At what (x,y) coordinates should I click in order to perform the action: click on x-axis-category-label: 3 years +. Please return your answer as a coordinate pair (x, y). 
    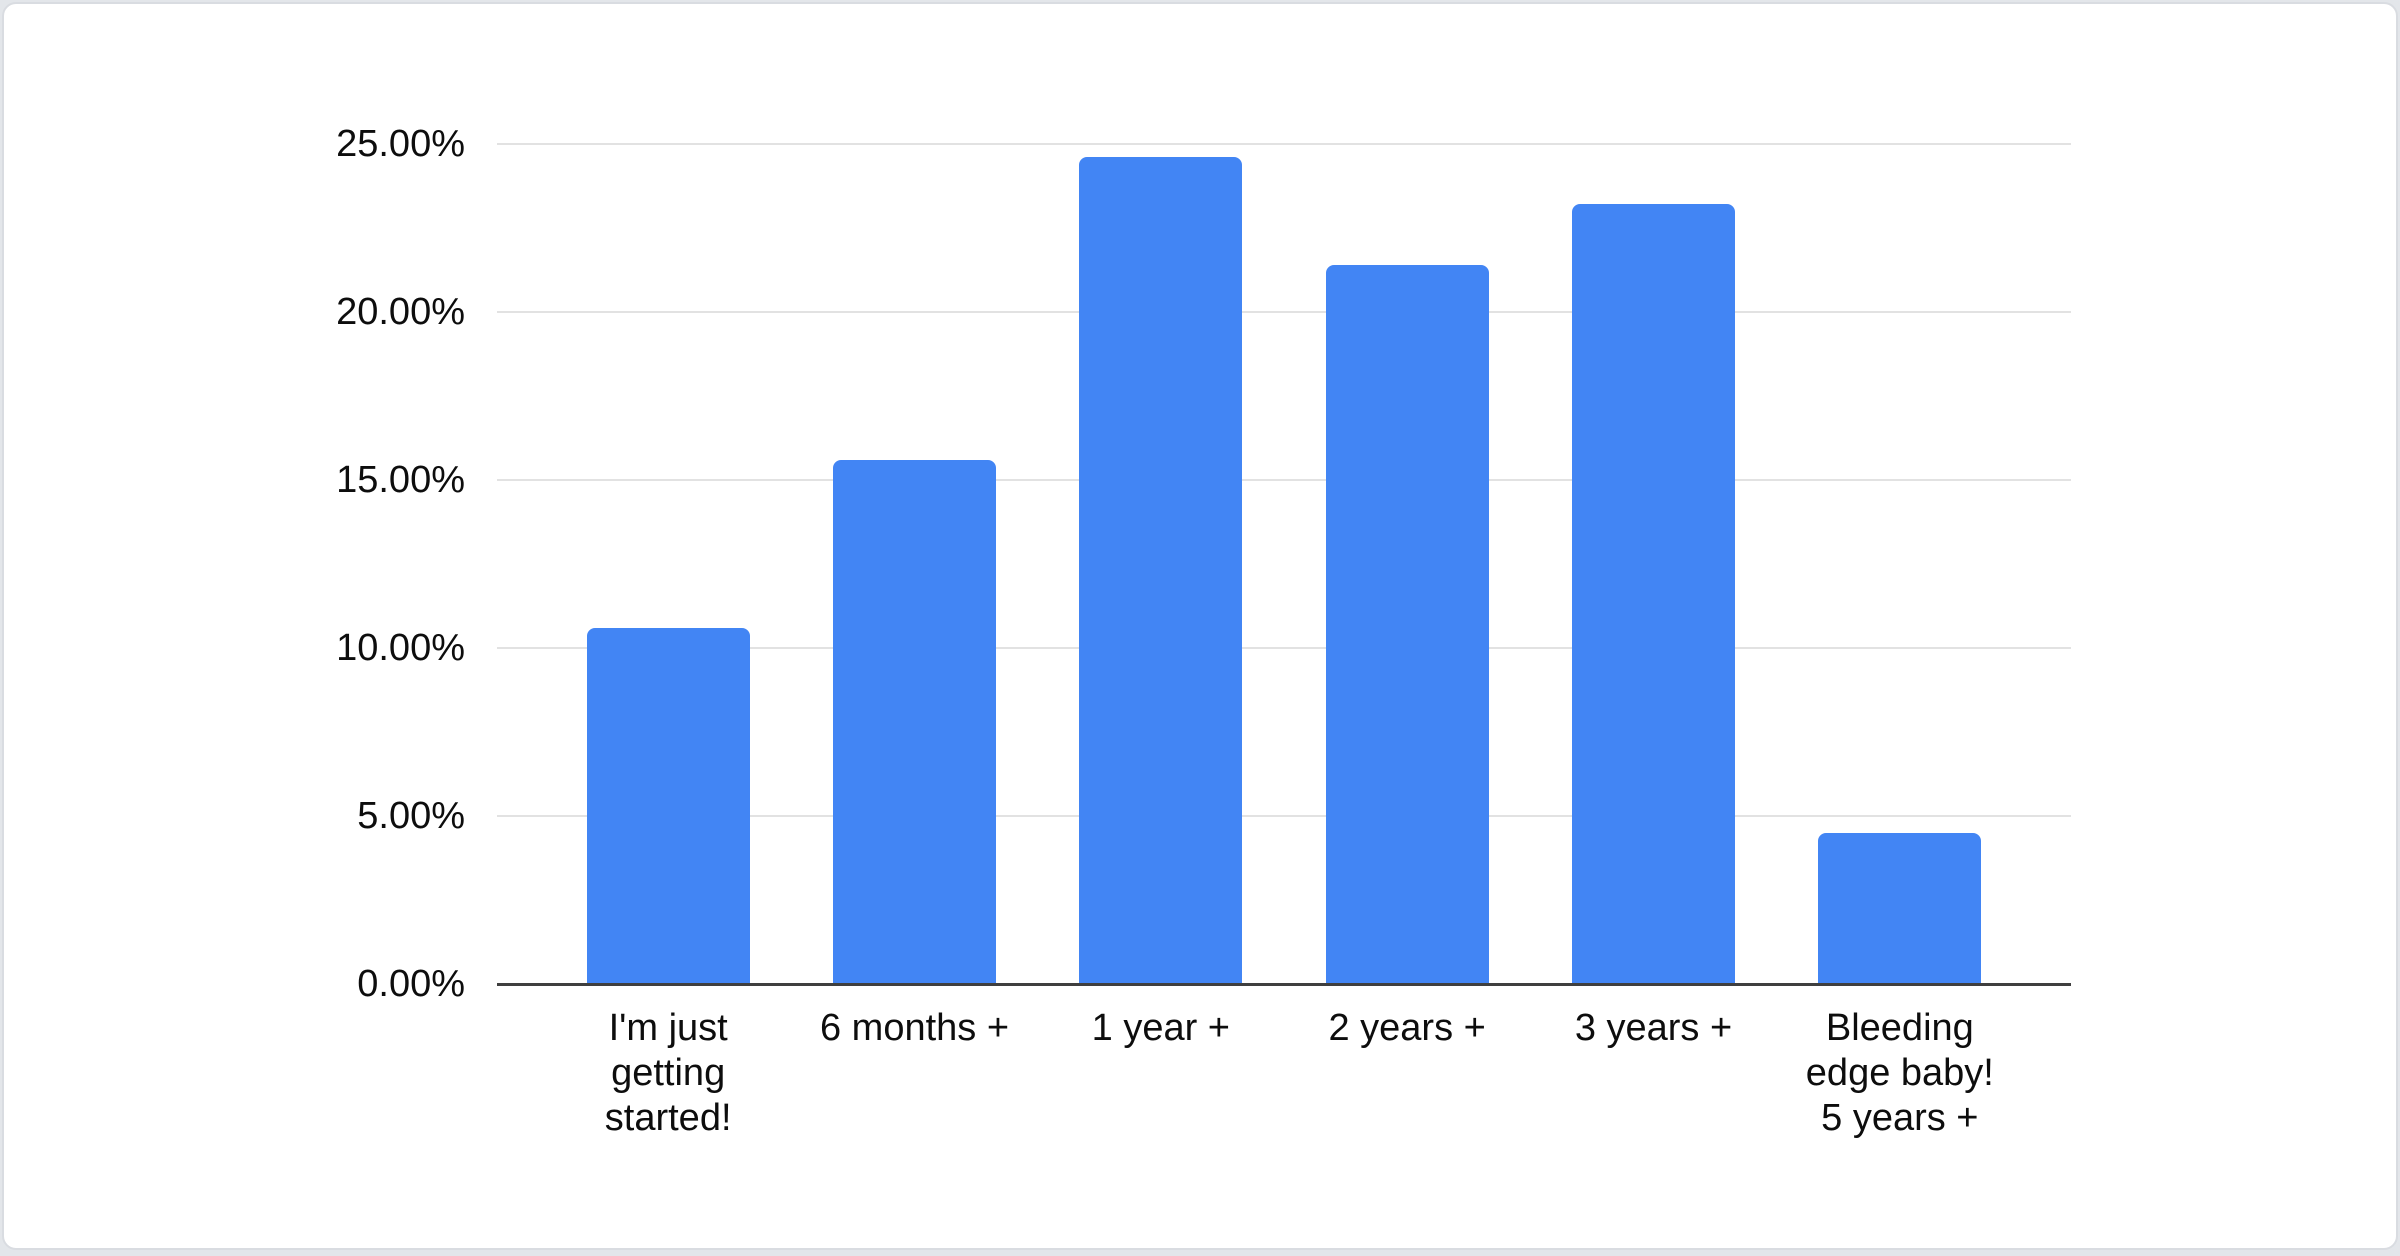
    Looking at the image, I should click on (1654, 1028).